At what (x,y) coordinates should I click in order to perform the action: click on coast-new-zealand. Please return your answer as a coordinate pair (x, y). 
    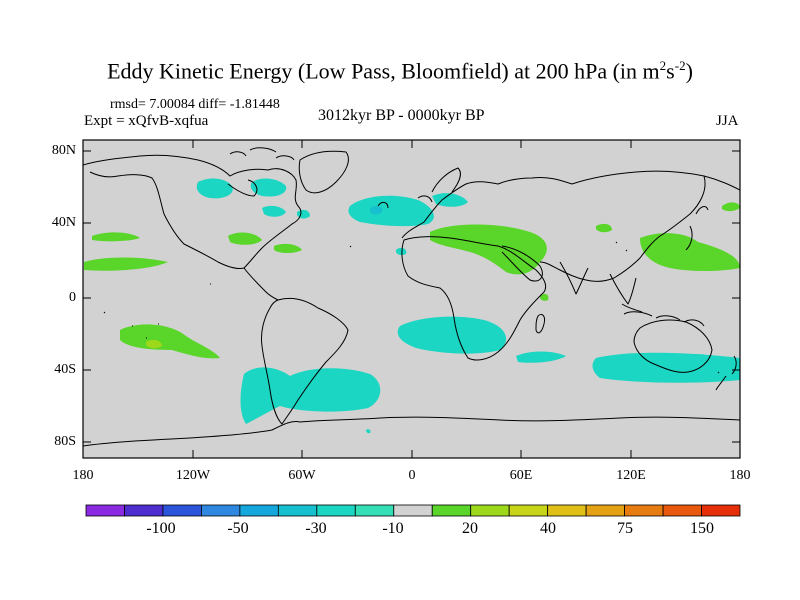
    Looking at the image, I should click on (726, 373).